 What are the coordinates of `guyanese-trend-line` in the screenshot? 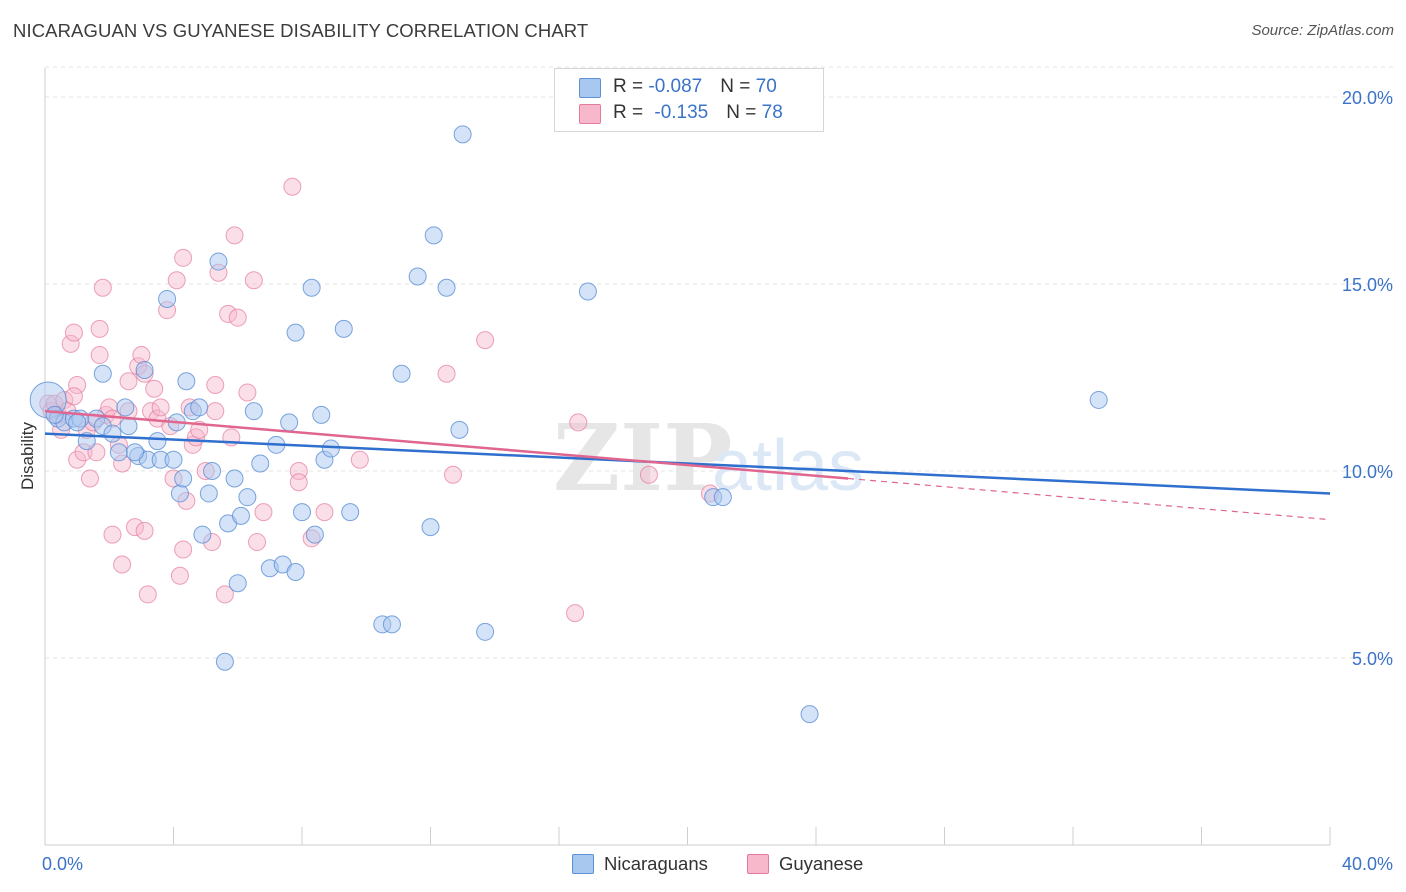 It's located at (446, 444).